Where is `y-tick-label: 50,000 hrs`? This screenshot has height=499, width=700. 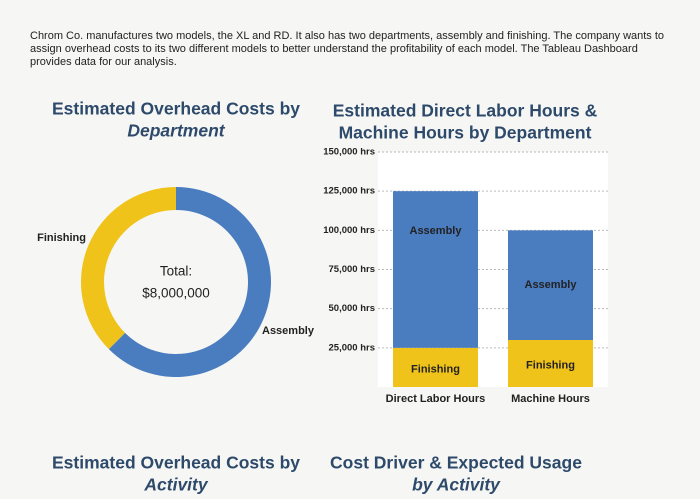
y-tick-label: 50,000 hrs is located at coordinates (352, 308).